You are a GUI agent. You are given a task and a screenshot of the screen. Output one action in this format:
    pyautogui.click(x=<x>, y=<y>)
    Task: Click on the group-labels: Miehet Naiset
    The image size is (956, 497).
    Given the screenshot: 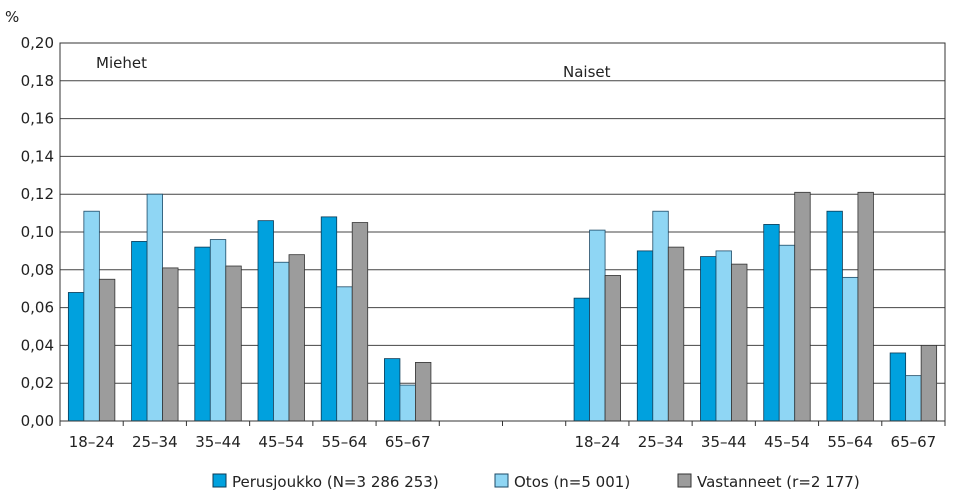 What is the action you would take?
    pyautogui.click(x=353, y=67)
    